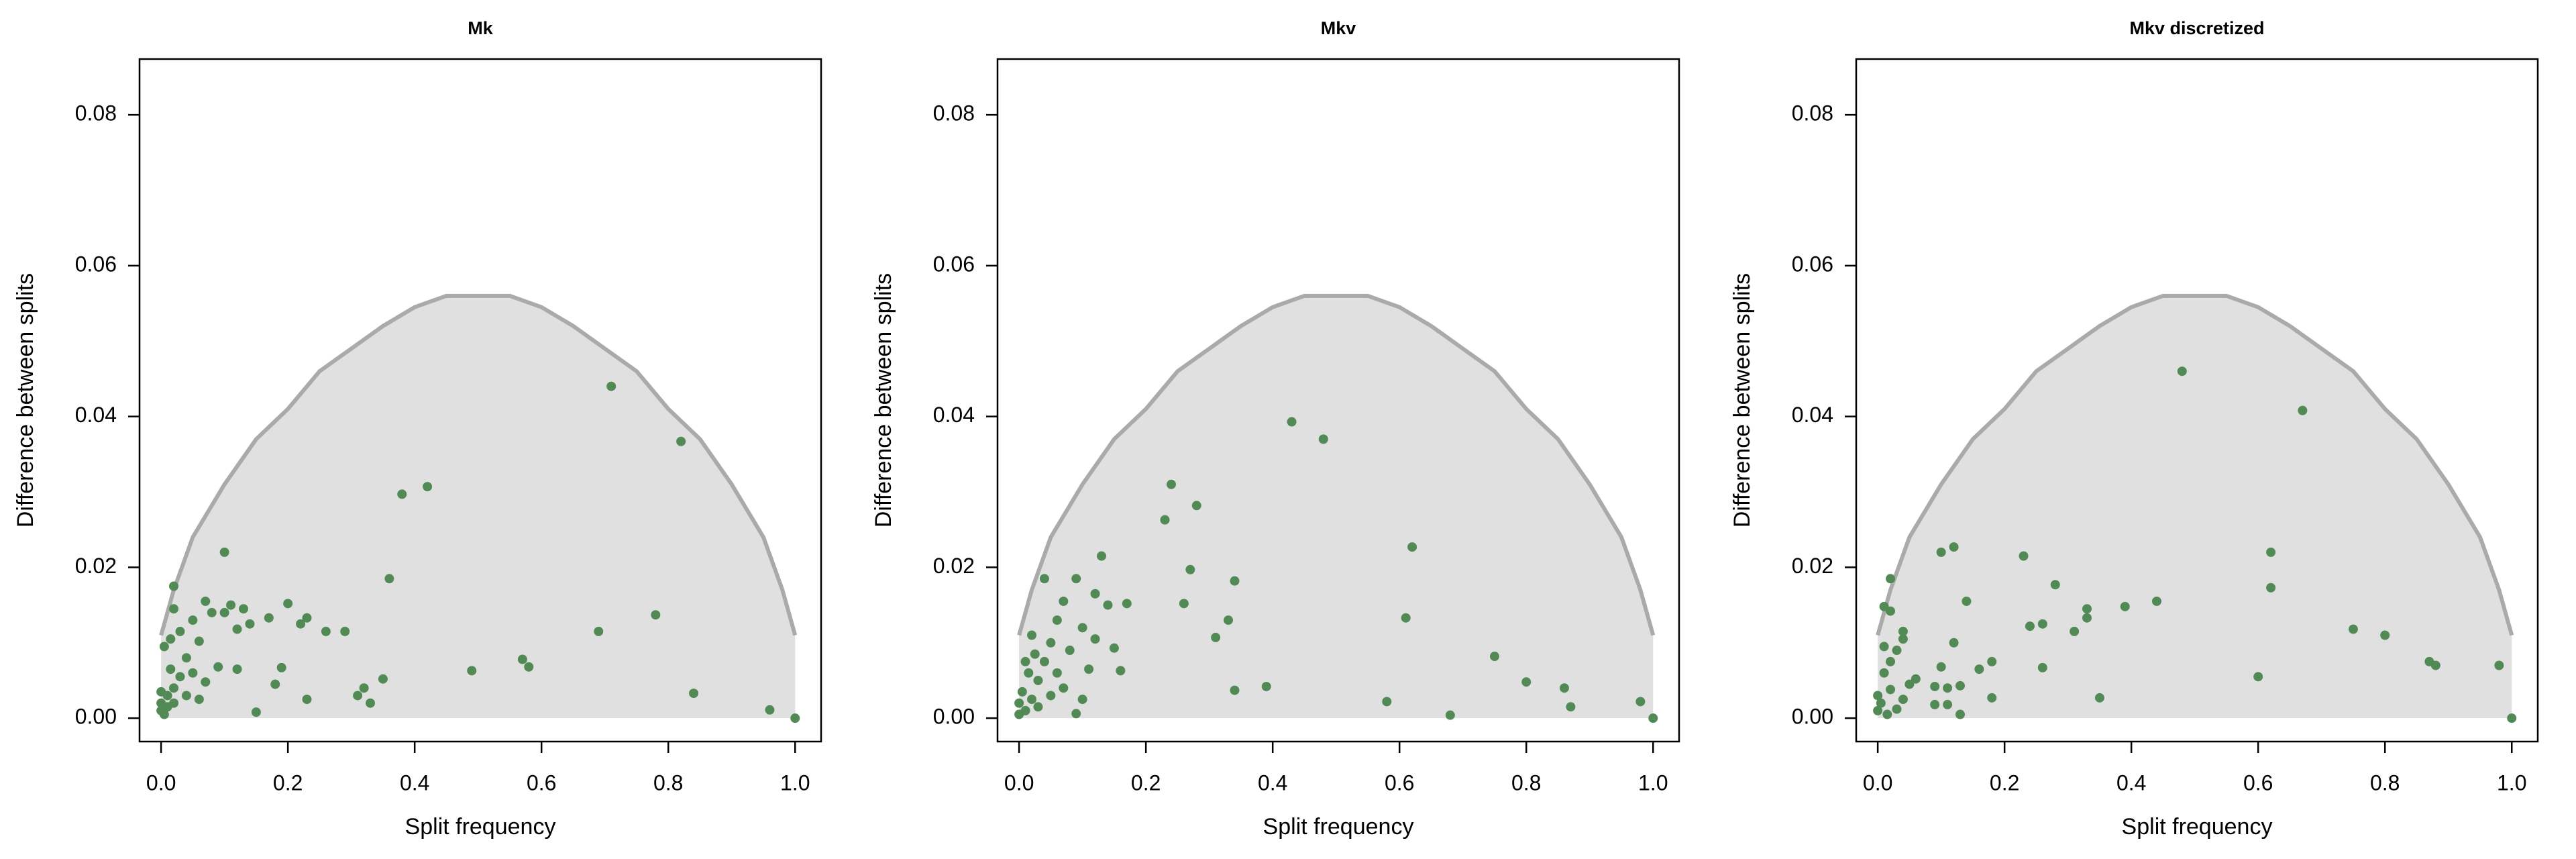 The image size is (2576, 859). Describe the element at coordinates (1338, 827) in the screenshot. I see `x-axis-title: Split frequency` at that location.